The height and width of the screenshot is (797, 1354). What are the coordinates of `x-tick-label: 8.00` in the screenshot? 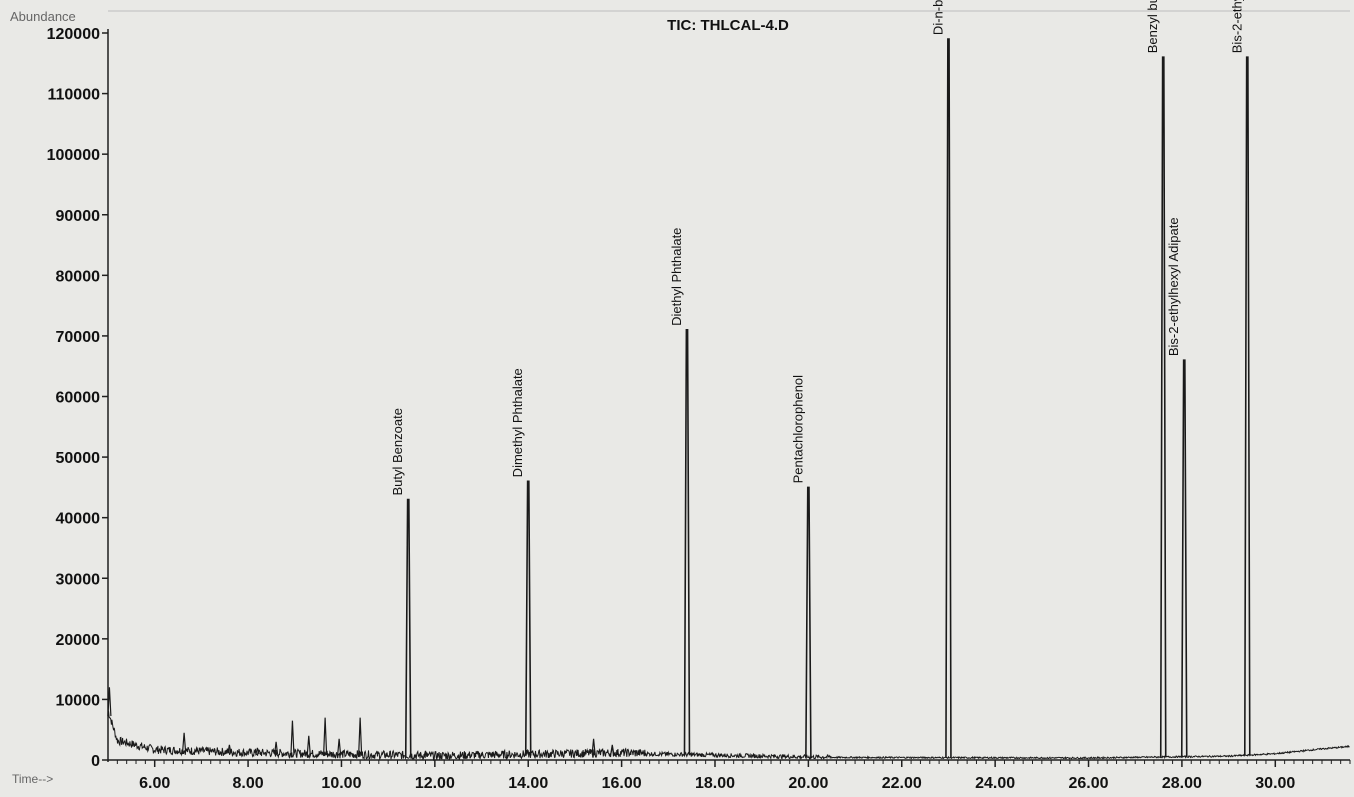 It's located at (248, 783).